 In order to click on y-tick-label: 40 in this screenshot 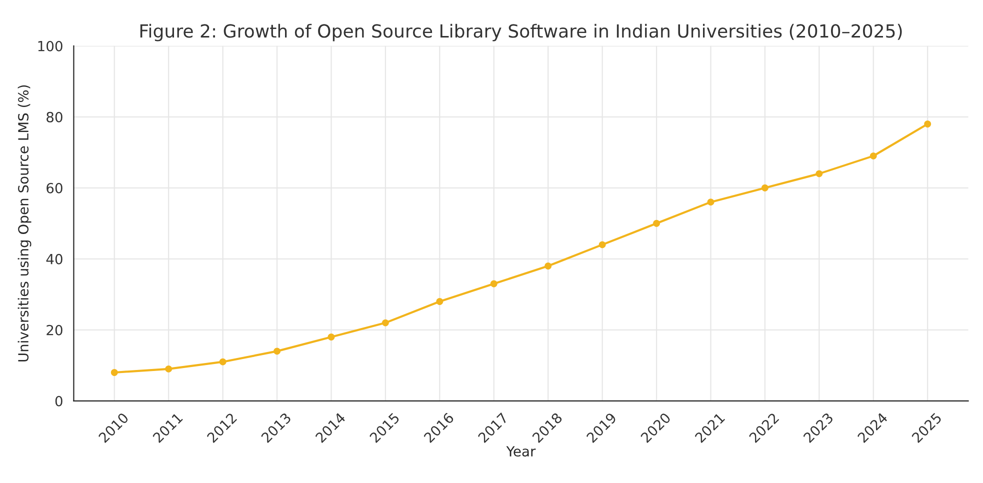, I will do `click(54, 259)`.